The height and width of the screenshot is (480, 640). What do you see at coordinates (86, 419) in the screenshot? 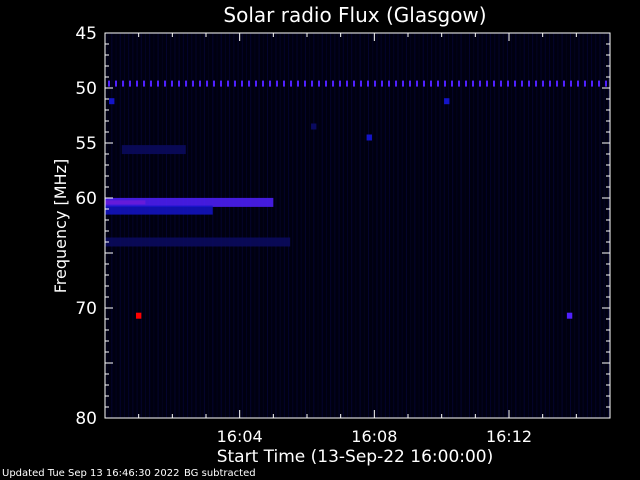
I see `y-tick-label: 80` at bounding box center [86, 419].